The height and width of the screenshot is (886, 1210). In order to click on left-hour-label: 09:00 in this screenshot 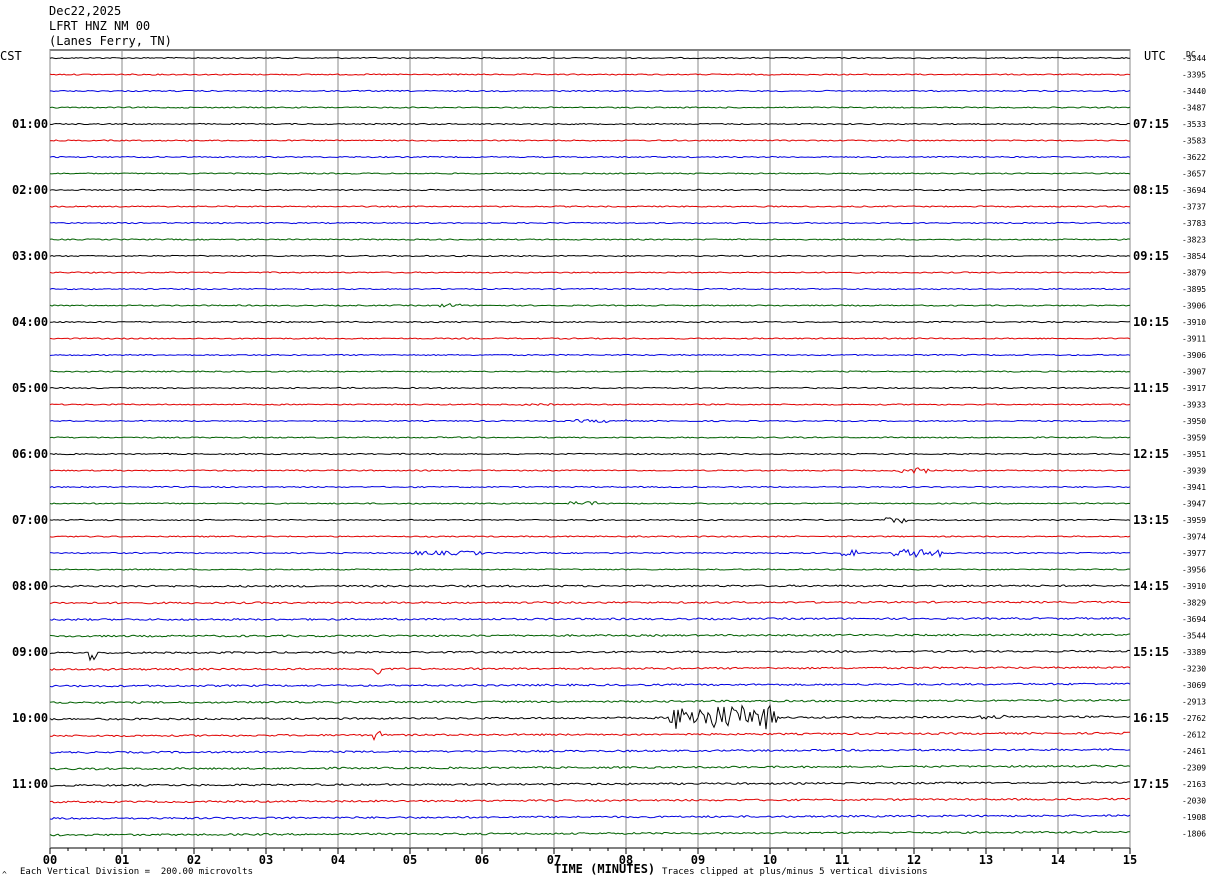, I will do `click(30, 652)`.